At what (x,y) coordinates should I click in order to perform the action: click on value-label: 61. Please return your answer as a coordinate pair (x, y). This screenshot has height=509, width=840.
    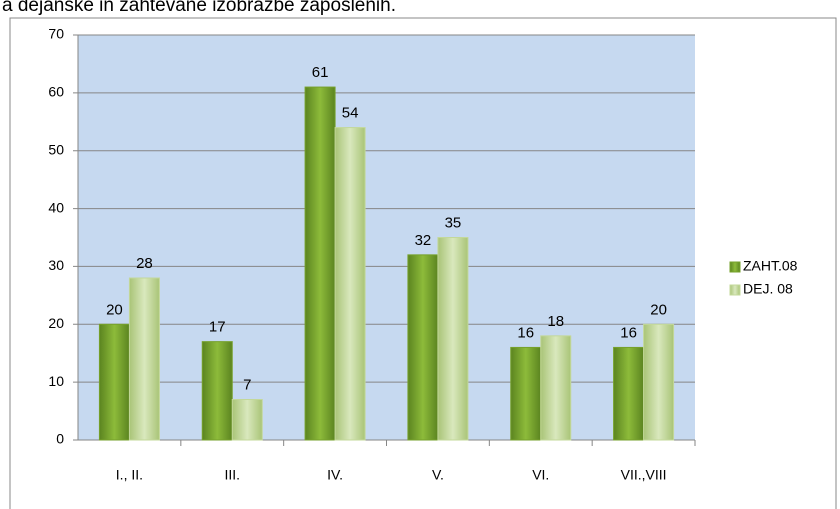
    Looking at the image, I should click on (320, 72).